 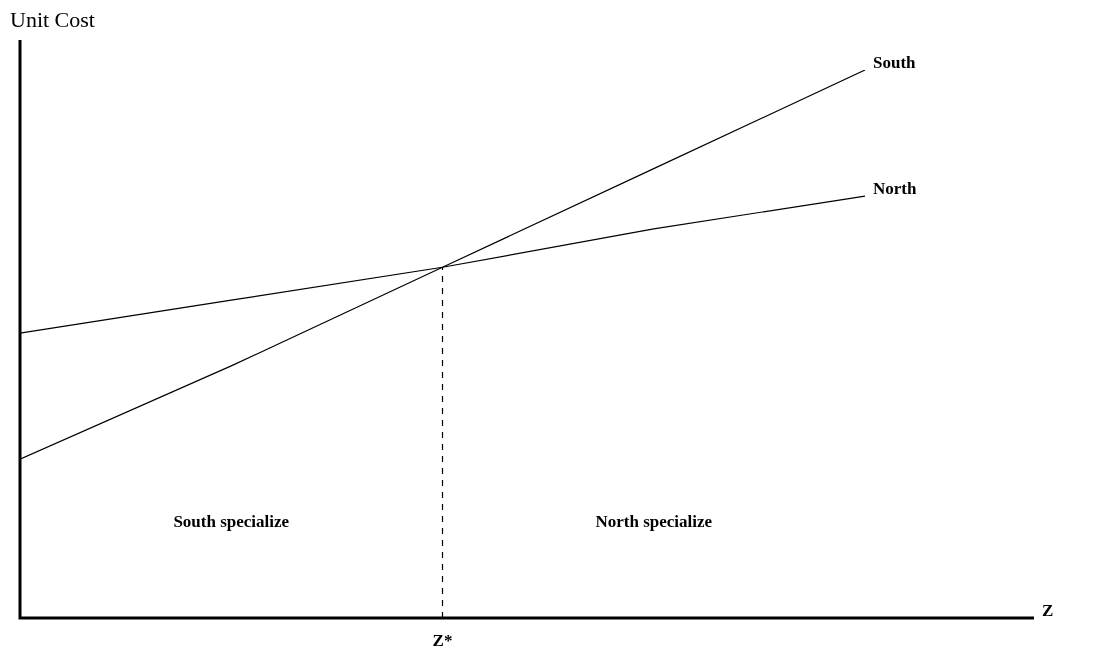 What do you see at coordinates (231, 522) in the screenshot?
I see `annotation: South specialize` at bounding box center [231, 522].